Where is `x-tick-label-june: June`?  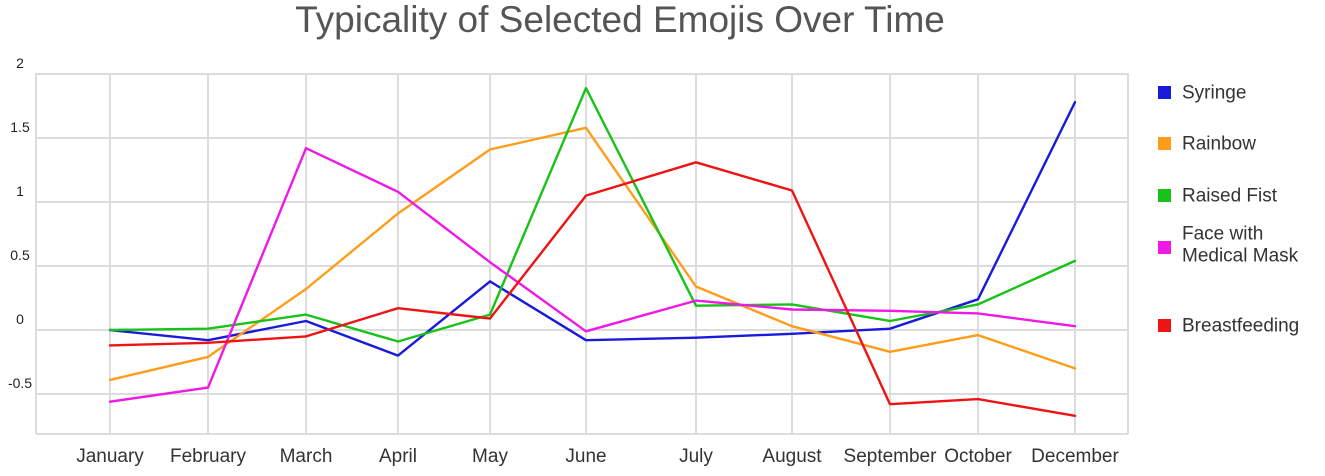 x-tick-label-june: June is located at coordinates (585, 456).